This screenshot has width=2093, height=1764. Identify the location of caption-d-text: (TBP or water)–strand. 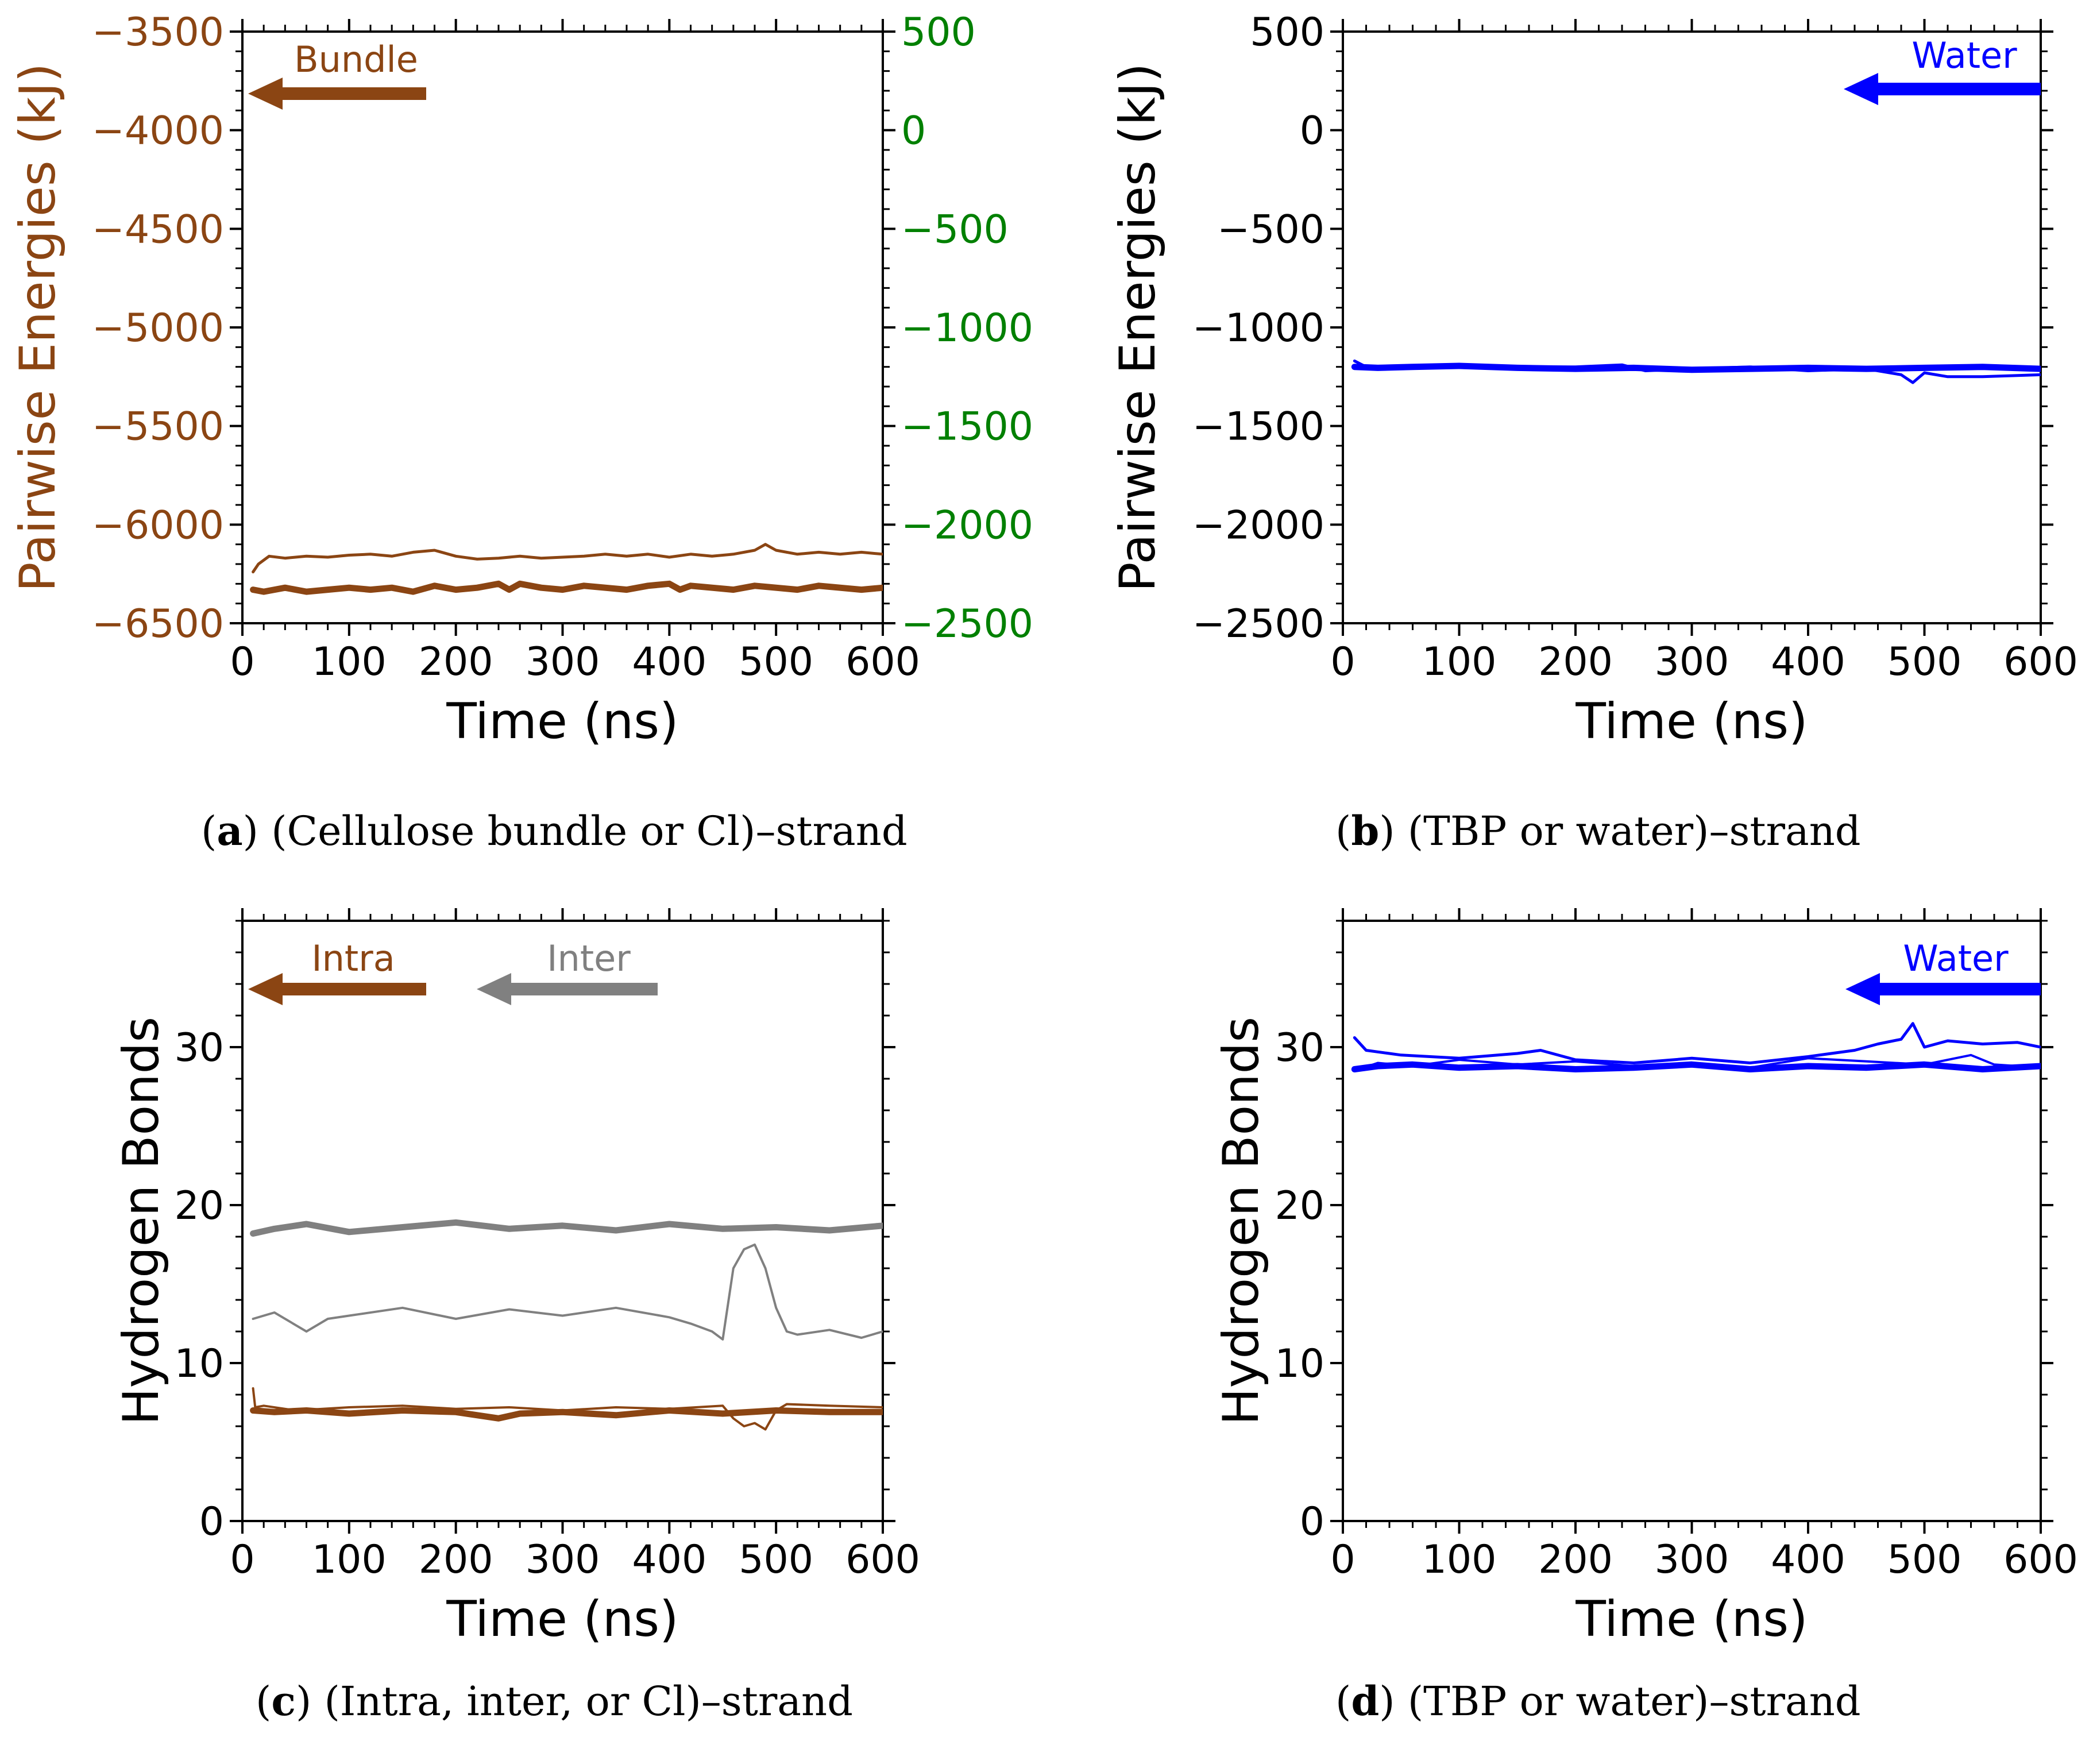
(1634, 1701).